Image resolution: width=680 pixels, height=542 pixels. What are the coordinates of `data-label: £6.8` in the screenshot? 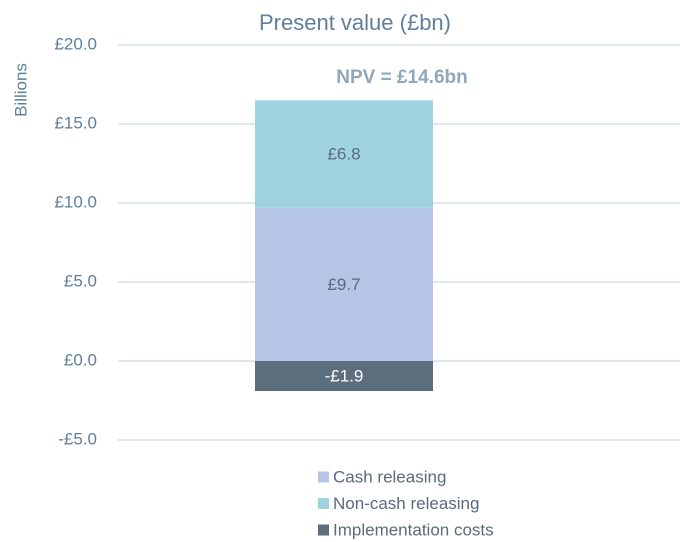 It's located at (343, 154).